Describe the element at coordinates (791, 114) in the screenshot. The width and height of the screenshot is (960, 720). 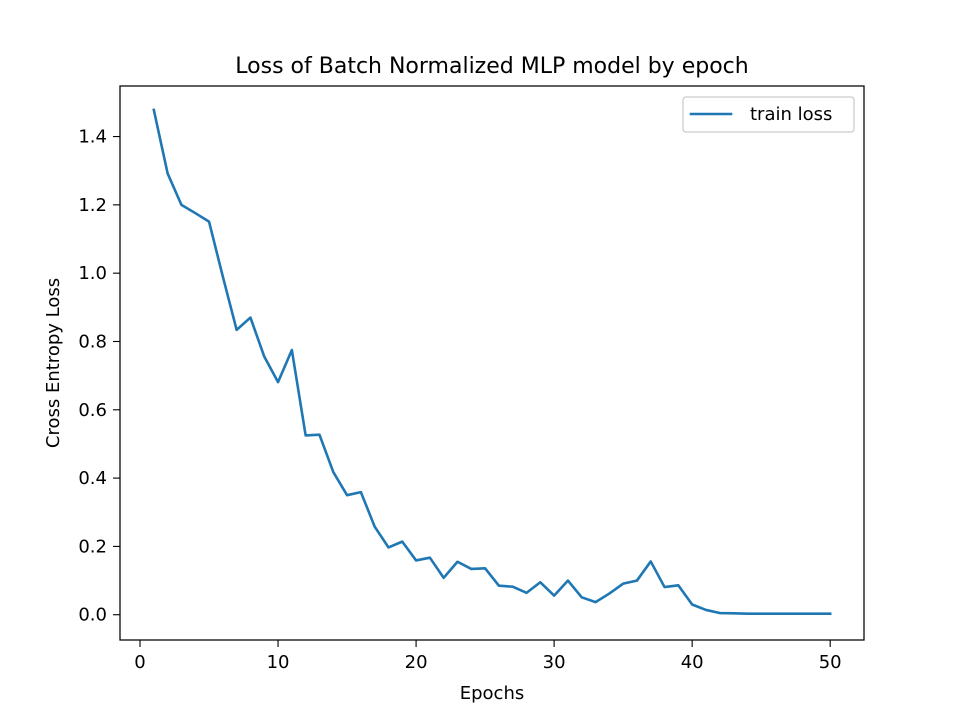
I see `legend-label-train-loss: train loss` at that location.